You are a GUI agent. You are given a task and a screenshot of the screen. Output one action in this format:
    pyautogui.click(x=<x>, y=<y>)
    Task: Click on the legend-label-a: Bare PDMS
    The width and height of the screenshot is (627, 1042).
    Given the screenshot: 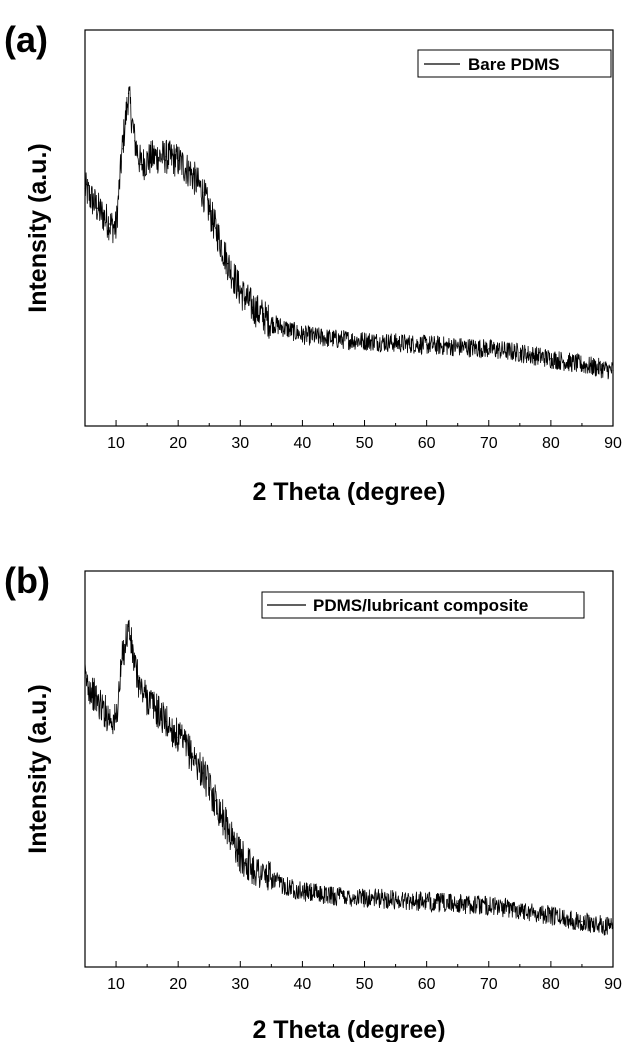 What is the action you would take?
    pyautogui.click(x=514, y=64)
    